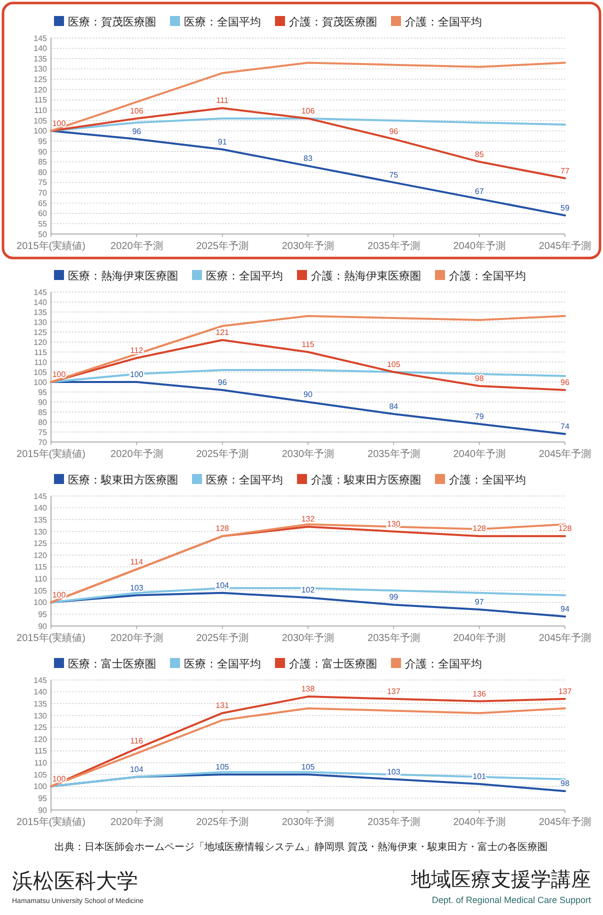 This screenshot has width=603, height=915. I want to click on value-label: 99, so click(393, 597).